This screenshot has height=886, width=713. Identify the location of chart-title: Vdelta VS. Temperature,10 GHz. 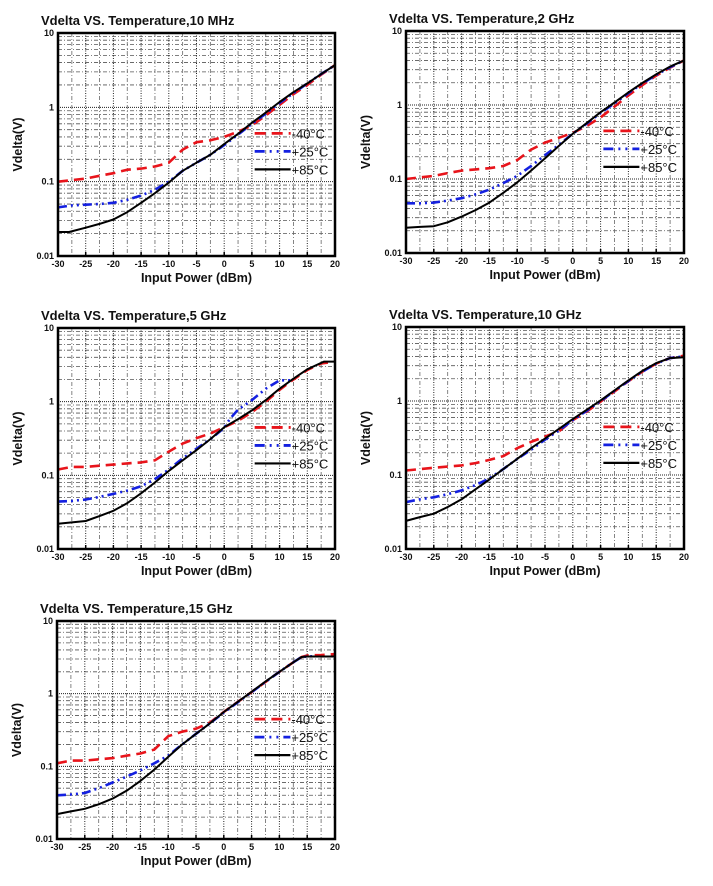
(485, 314).